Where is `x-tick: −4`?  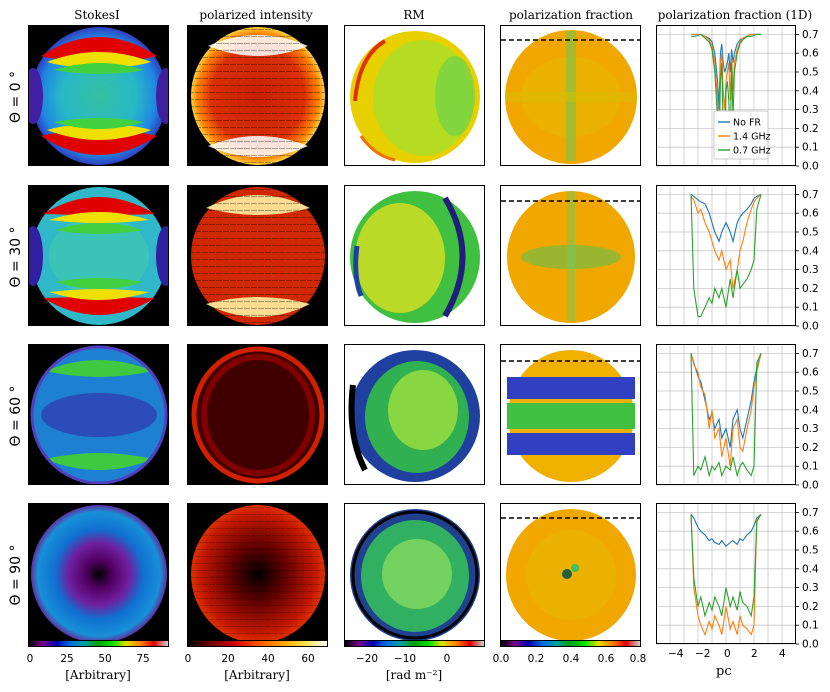
x-tick: −4 is located at coordinates (676, 654).